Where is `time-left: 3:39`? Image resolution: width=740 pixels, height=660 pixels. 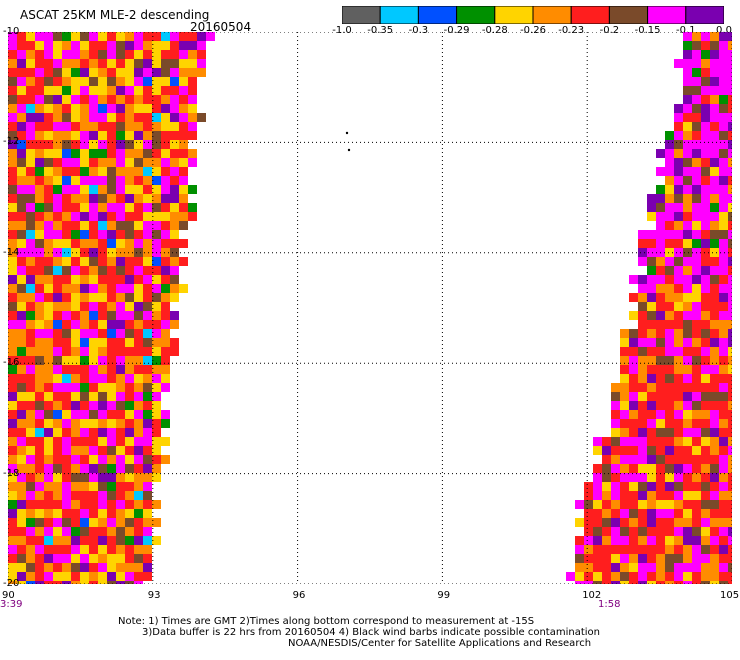
time-left: 3:39 is located at coordinates (11, 604).